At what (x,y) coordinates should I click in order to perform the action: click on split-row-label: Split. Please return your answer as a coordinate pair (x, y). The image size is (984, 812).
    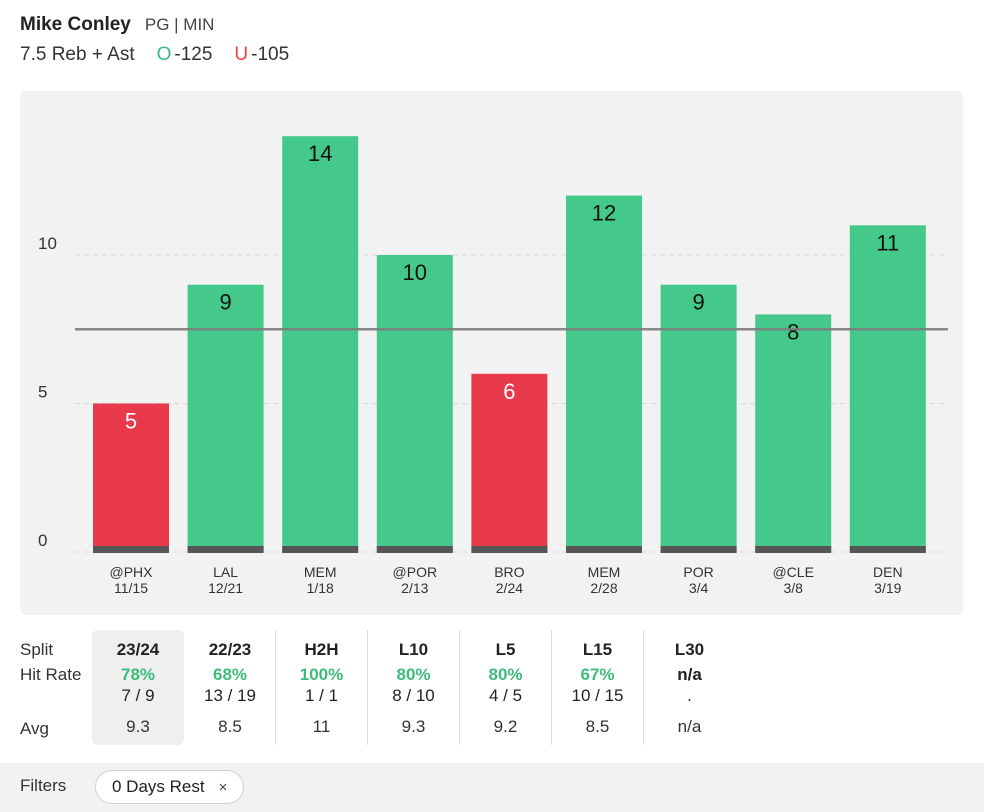
    Looking at the image, I should click on (37, 649).